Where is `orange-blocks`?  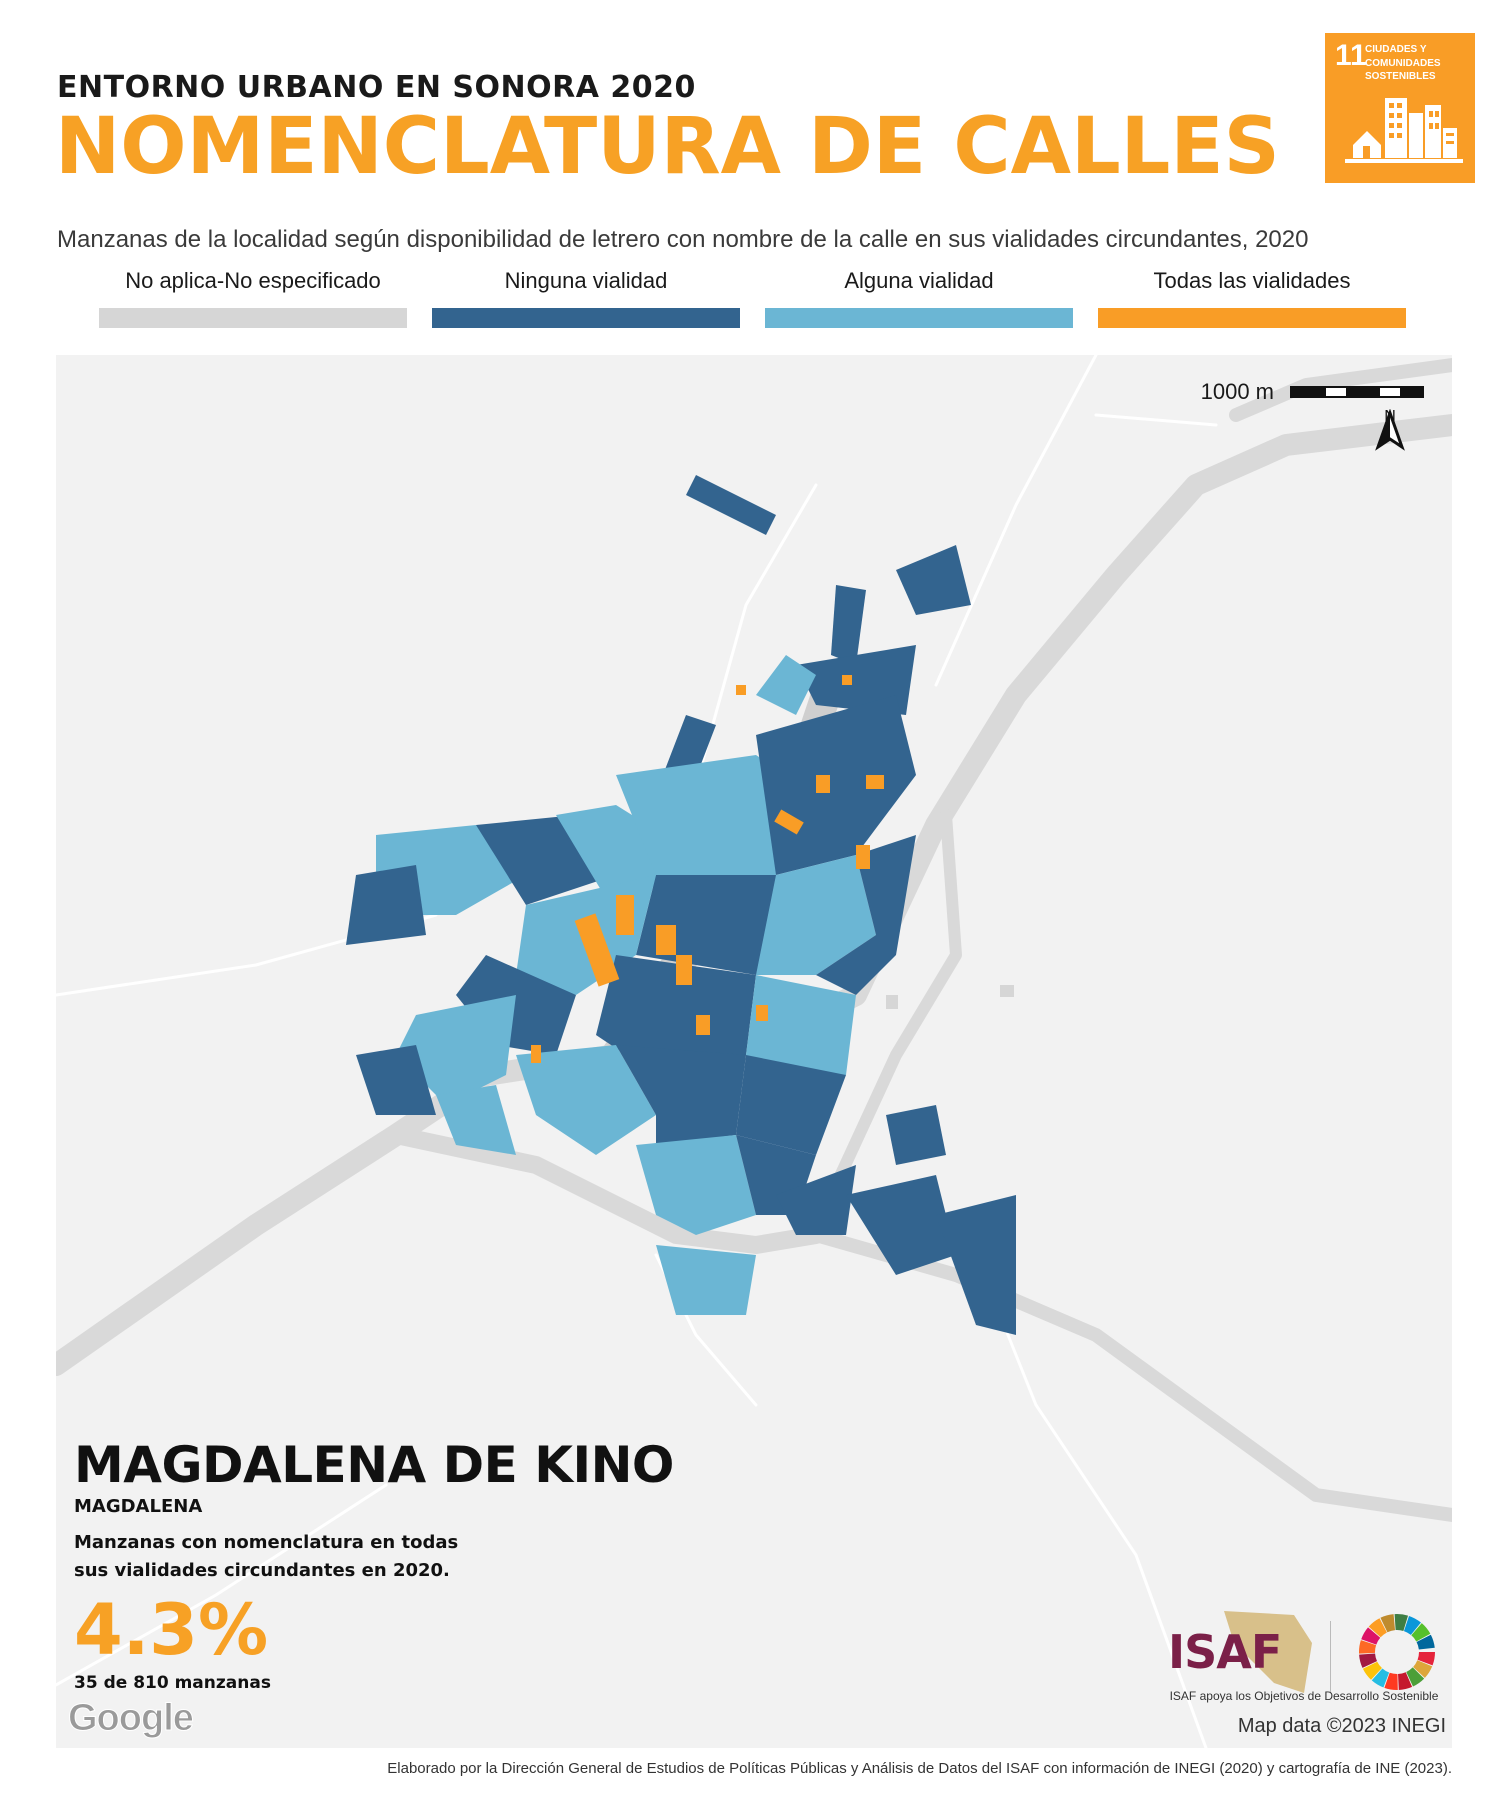
orange-blocks is located at coordinates (707, 869).